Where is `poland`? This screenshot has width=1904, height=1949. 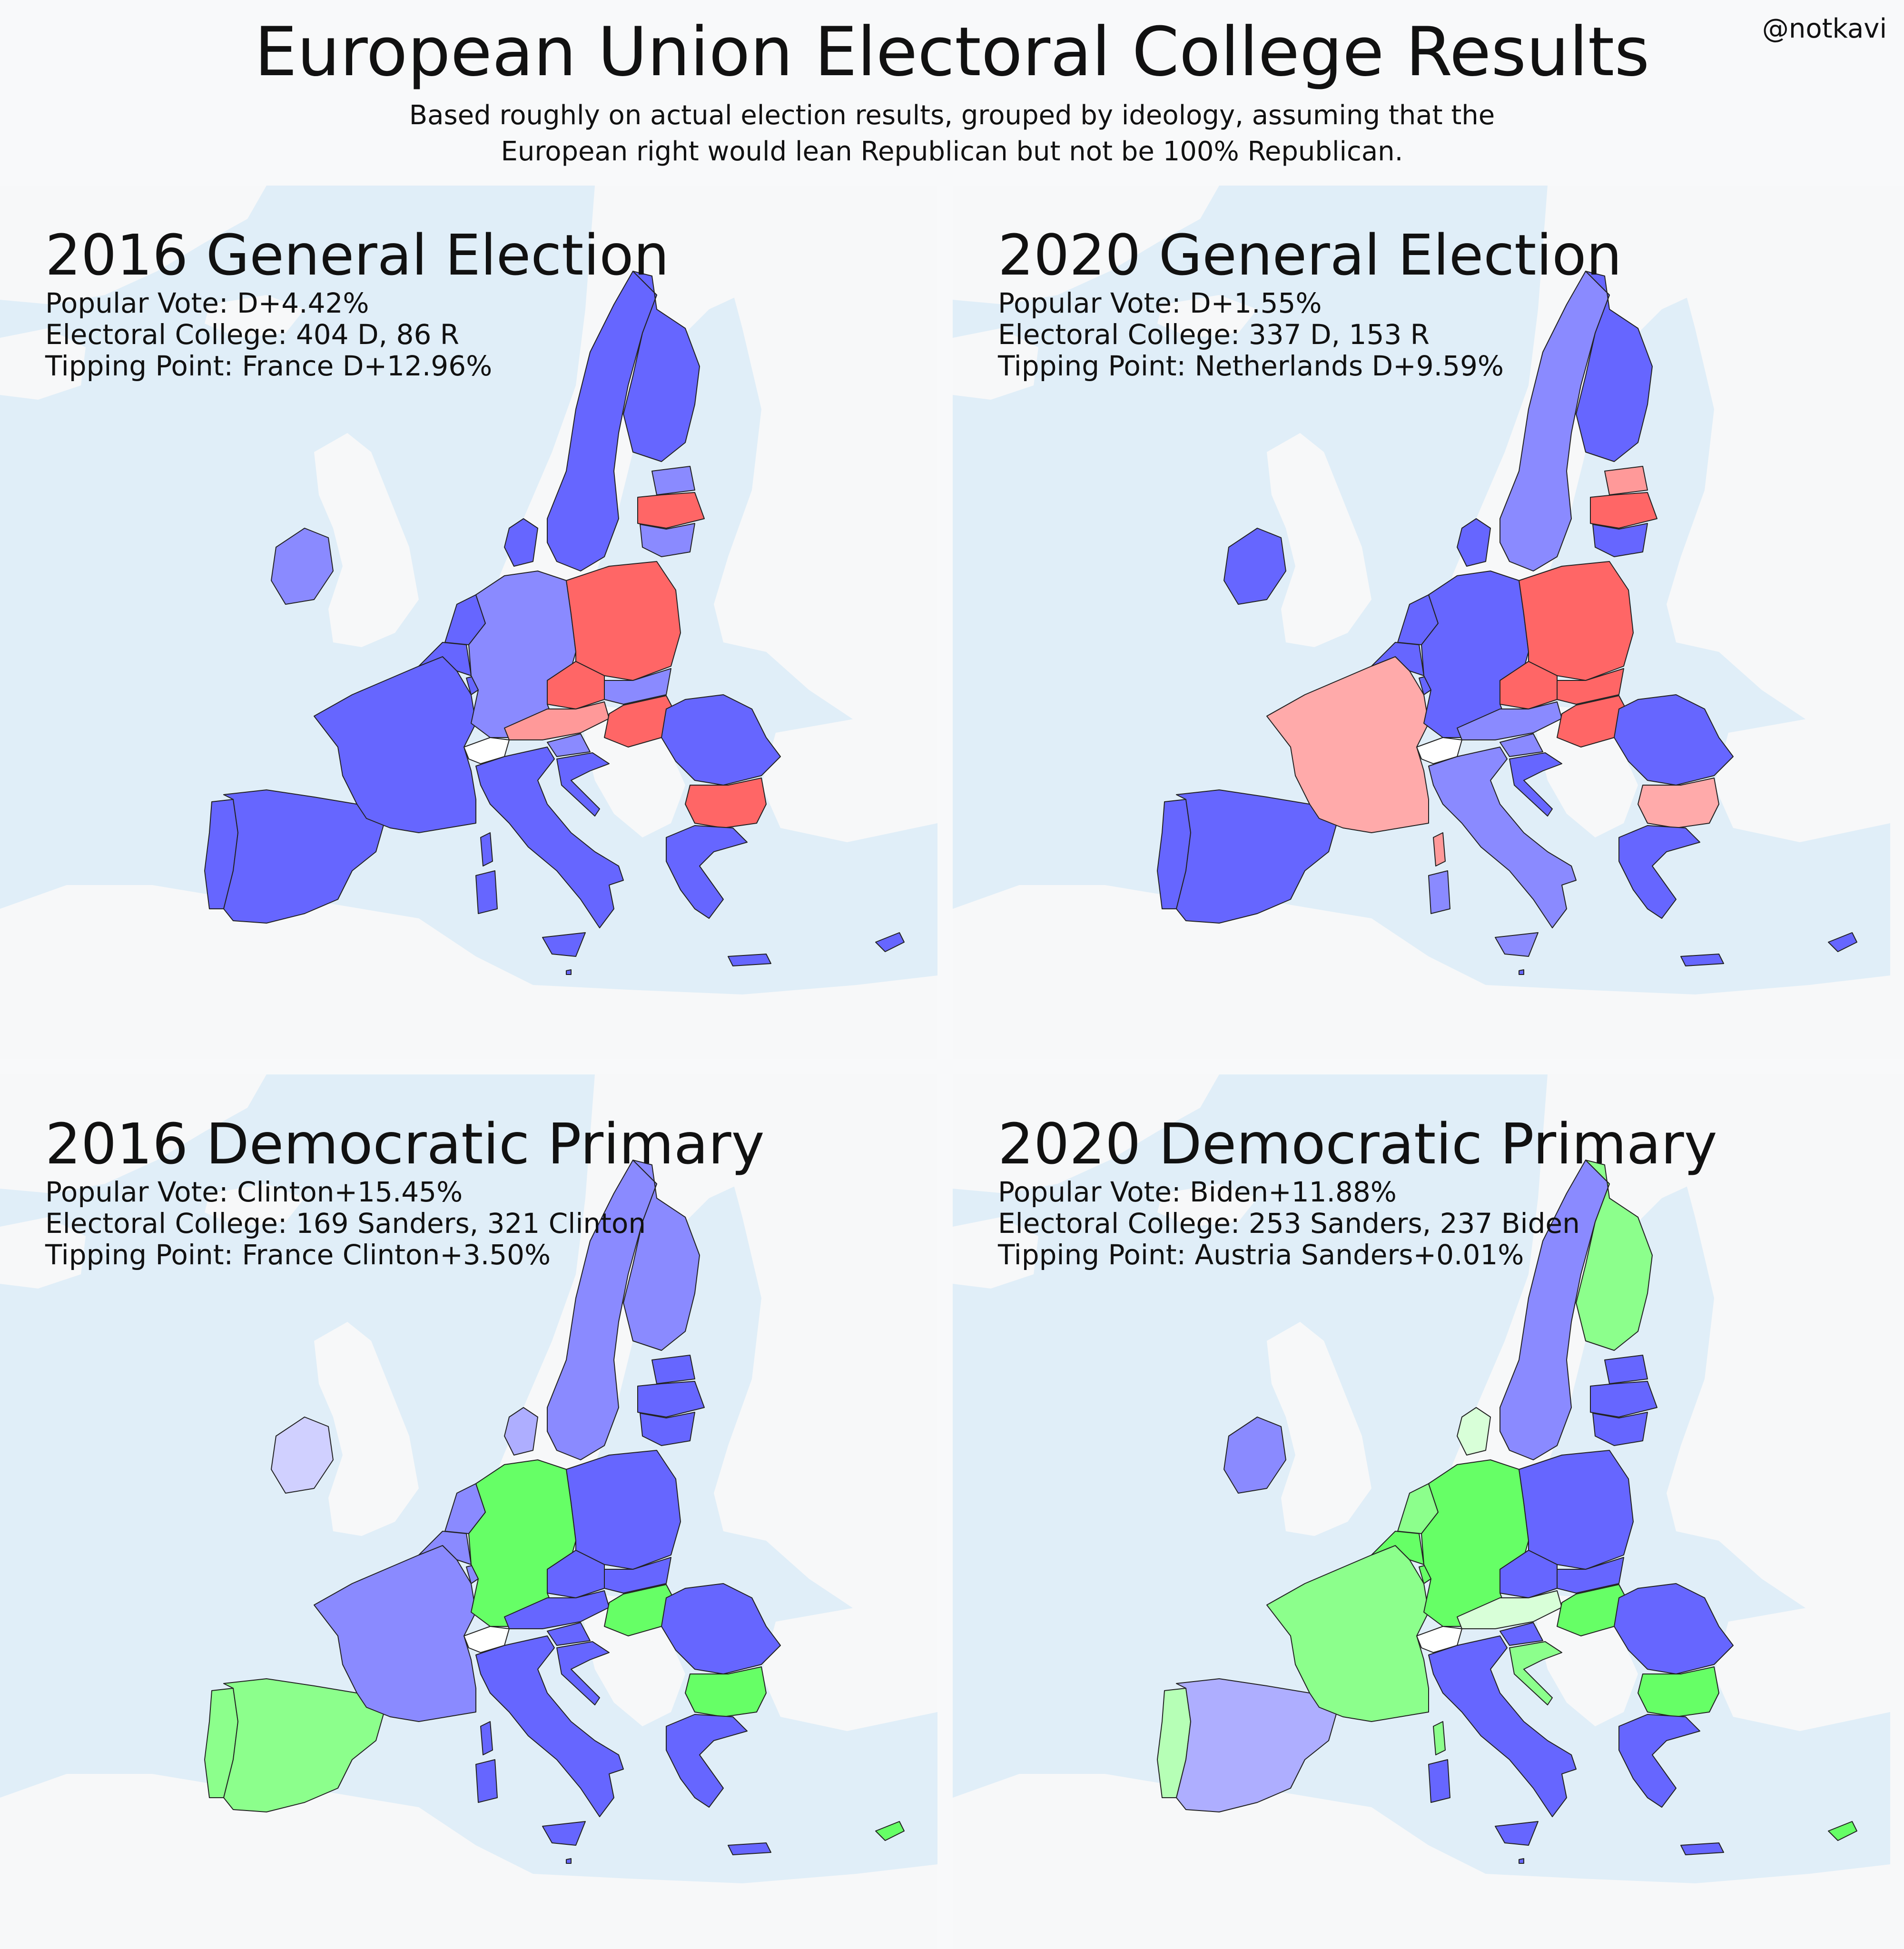
poland is located at coordinates (1576, 1510).